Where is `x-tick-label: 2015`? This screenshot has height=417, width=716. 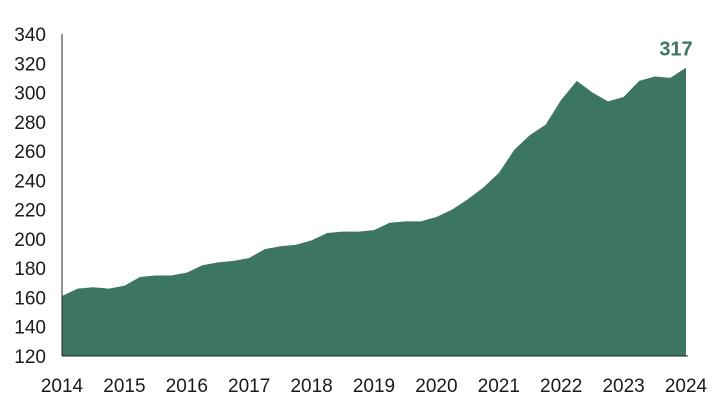 x-tick-label: 2015 is located at coordinates (124, 386).